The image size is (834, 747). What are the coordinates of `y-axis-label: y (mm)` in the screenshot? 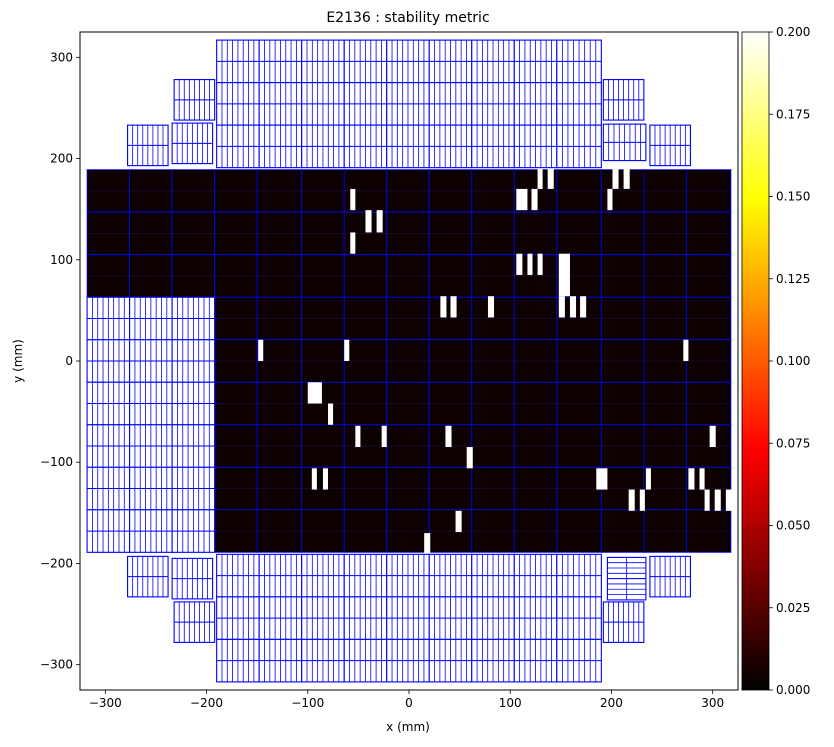 It's located at (18, 361).